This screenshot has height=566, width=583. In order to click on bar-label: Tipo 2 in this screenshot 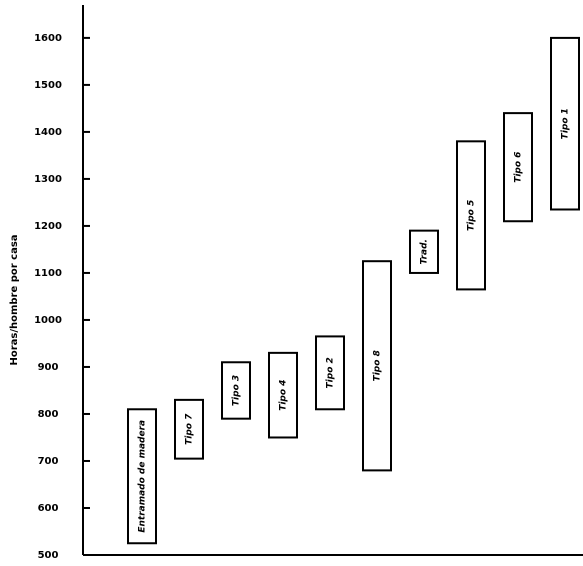, I will do `click(331, 372)`.